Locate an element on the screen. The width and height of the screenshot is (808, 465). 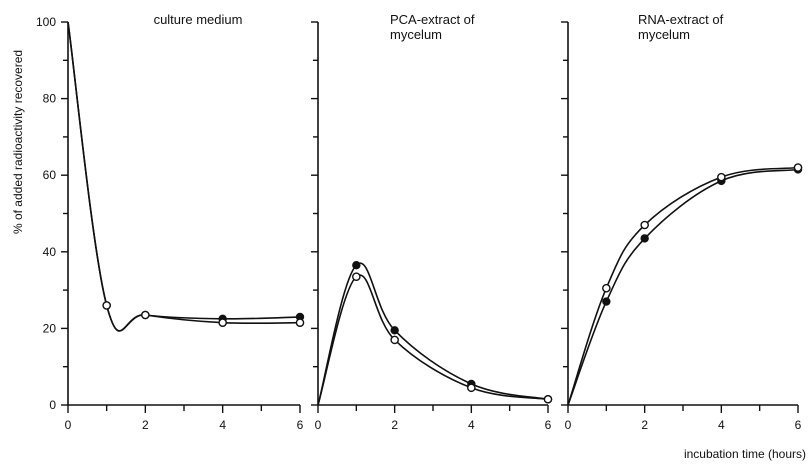
y-tick-label: 100 is located at coordinates (46, 22).